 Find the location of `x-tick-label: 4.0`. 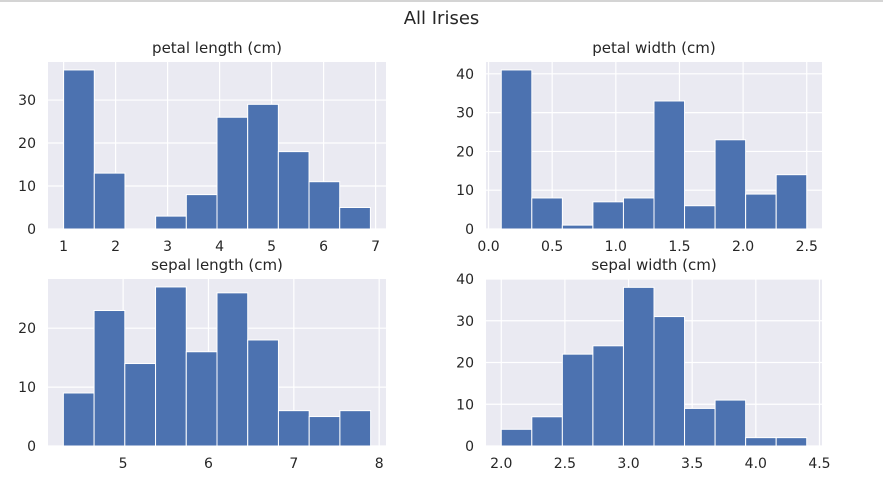

x-tick-label: 4.0 is located at coordinates (756, 464).